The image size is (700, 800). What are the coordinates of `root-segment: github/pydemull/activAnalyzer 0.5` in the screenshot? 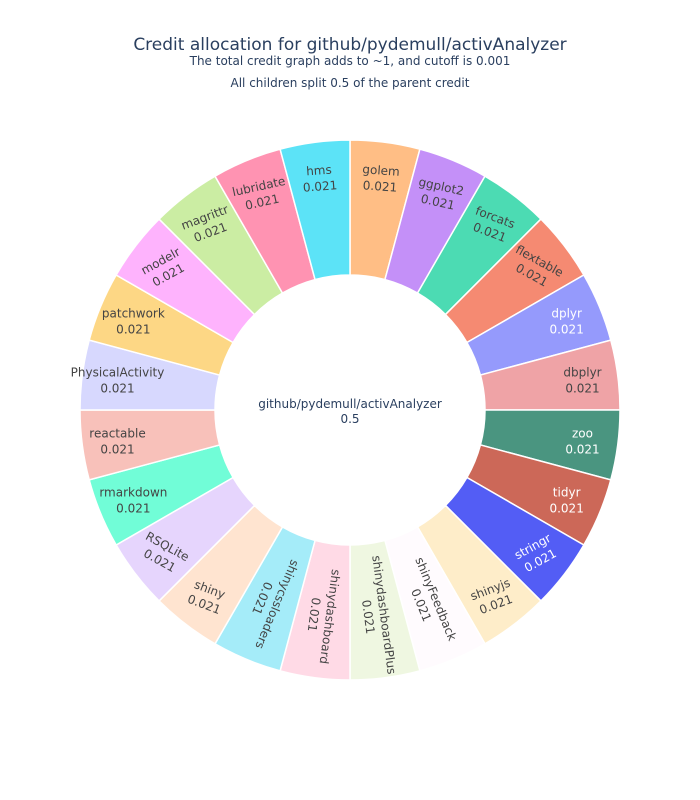 It's located at (350, 411).